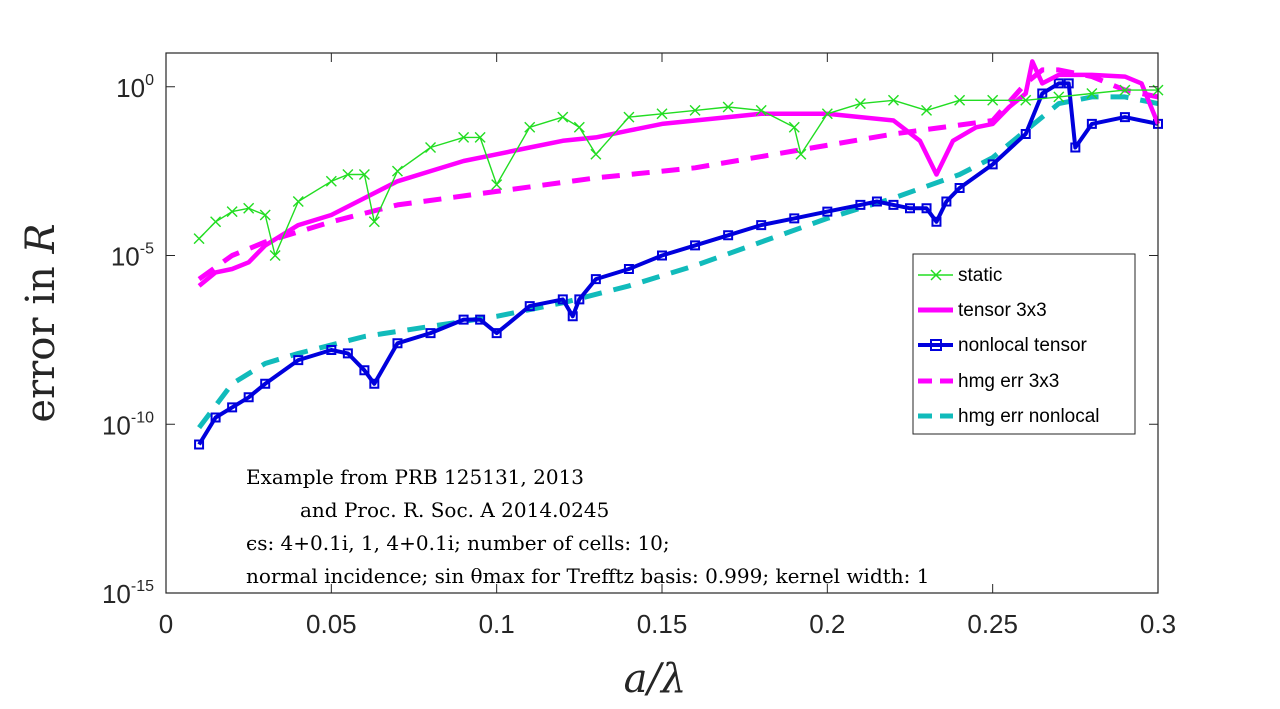 Image resolution: width=1280 pixels, height=709 pixels. I want to click on legend-label-nonlocal: nonlocal tensor, so click(1023, 345).